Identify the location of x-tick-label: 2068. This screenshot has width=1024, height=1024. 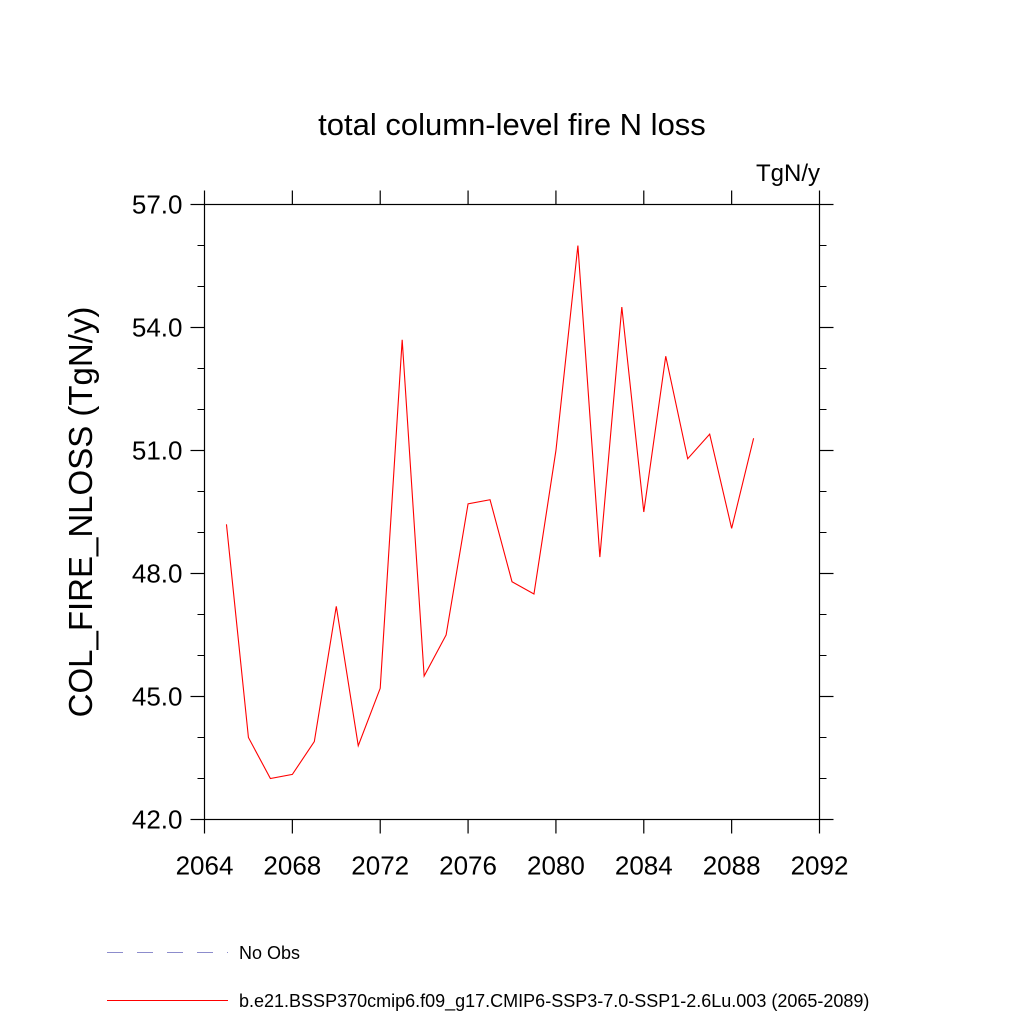
(292, 866).